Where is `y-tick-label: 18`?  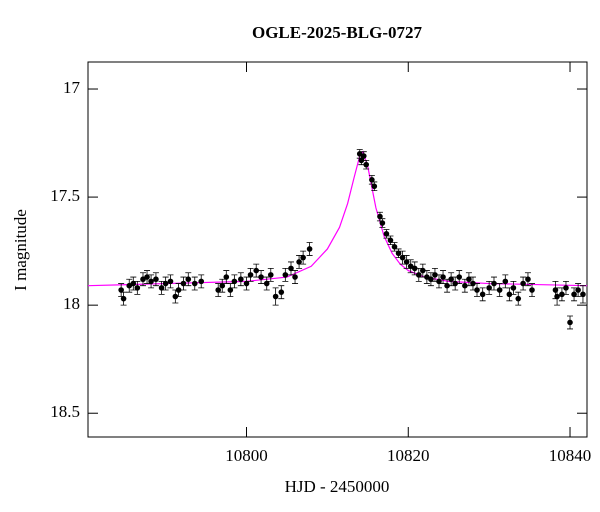
y-tick-label: 18 is located at coordinates (71, 303).